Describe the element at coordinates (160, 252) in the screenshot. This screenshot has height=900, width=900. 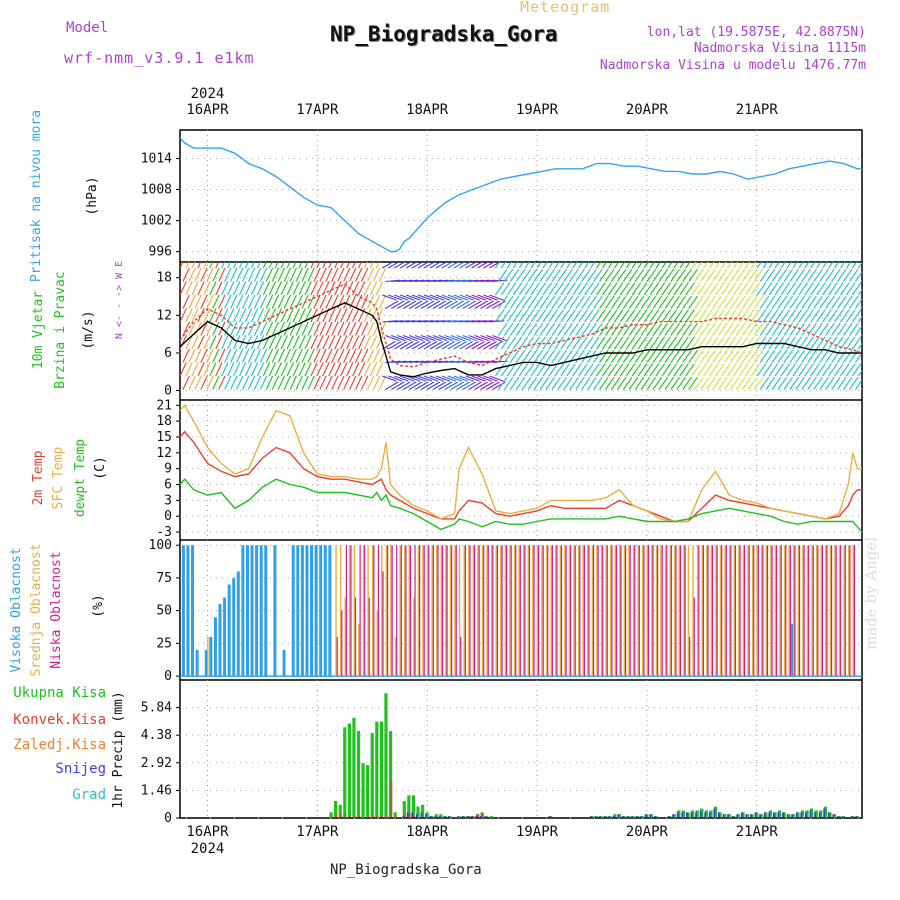
I see `y-tick-label: 996` at that location.